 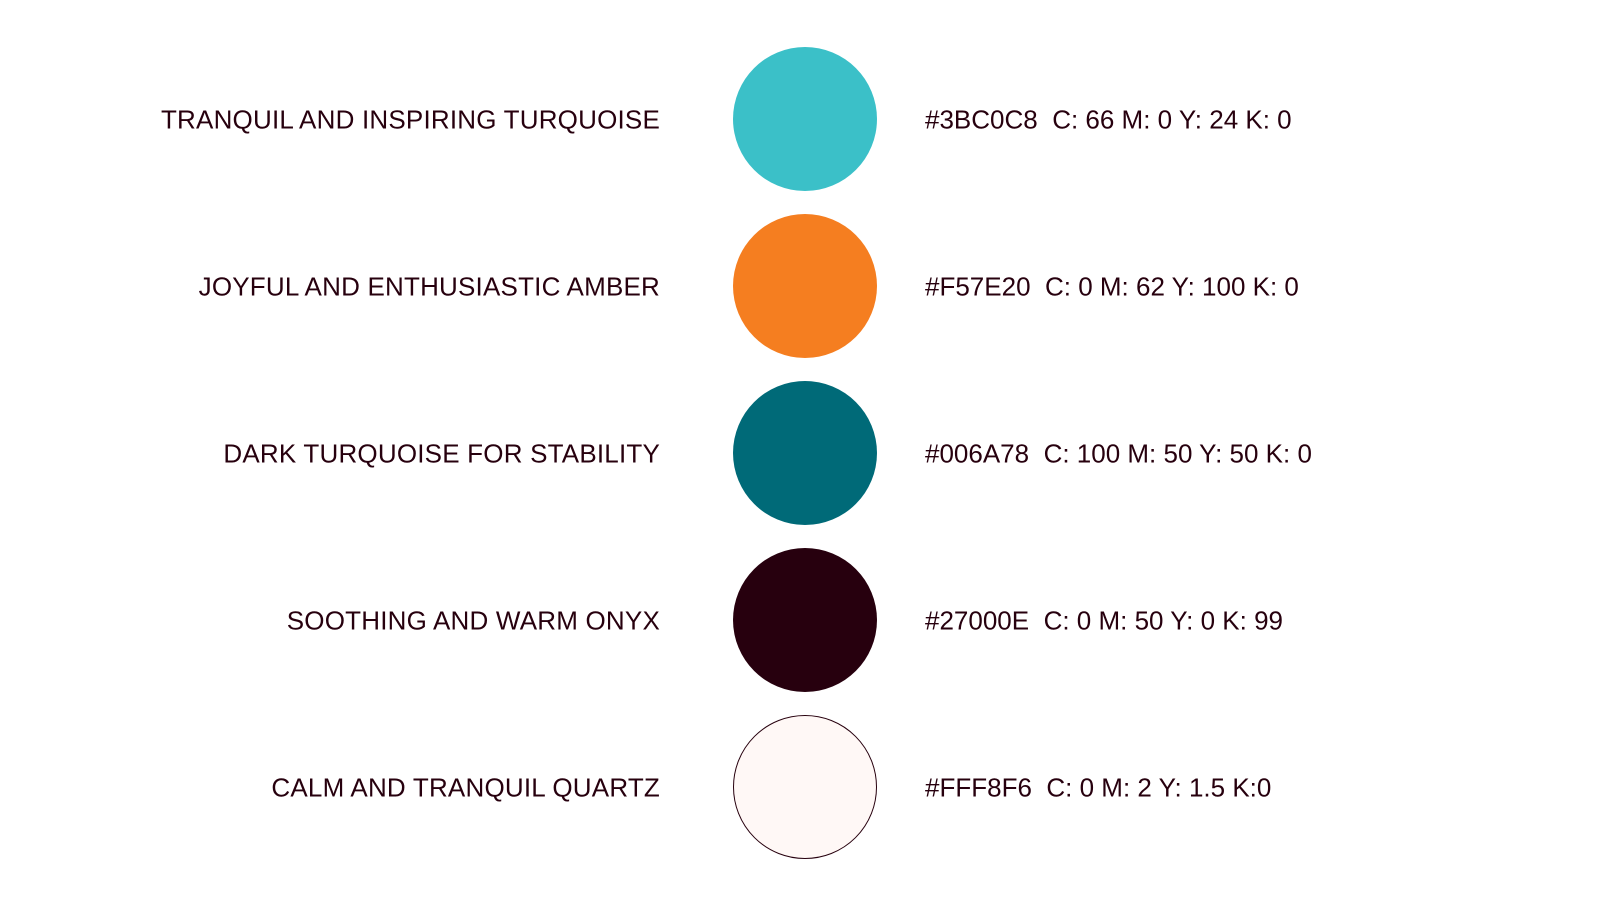 I want to click on swatch-name: DARK TURQUOISE FOR STABILITY, so click(x=441, y=453).